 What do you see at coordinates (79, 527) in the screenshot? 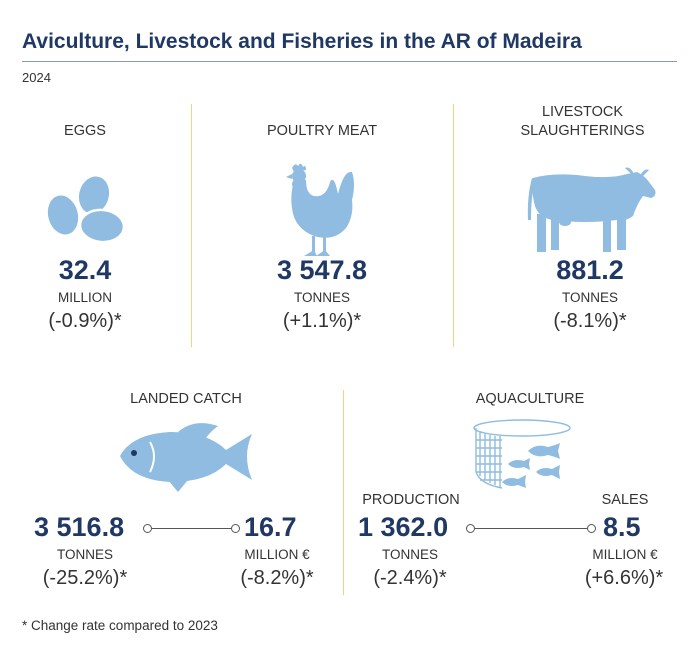
I see `landed-catch-tonnes-value: 3 516.8` at bounding box center [79, 527].